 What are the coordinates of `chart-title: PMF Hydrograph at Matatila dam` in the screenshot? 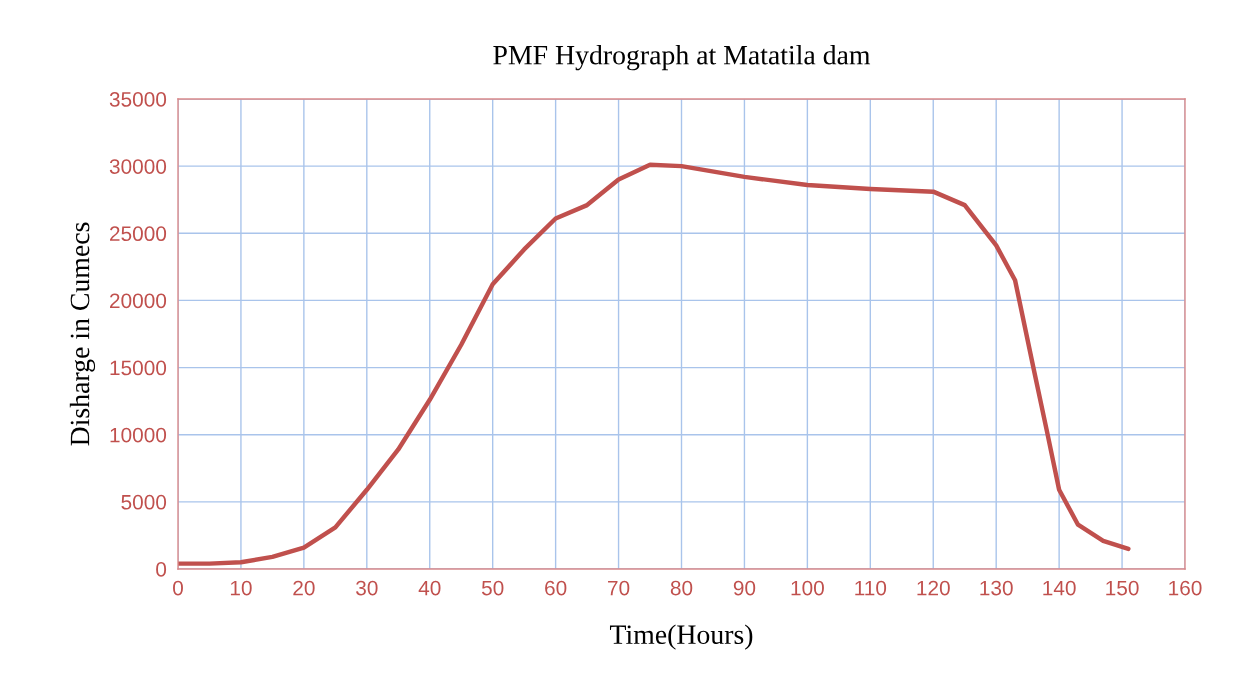 It's located at (682, 58).